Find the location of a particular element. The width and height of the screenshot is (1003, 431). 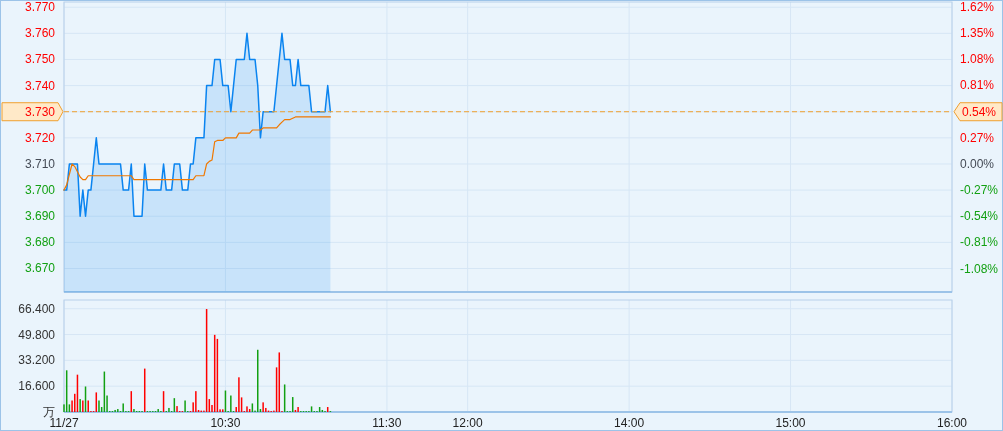

x-tick-label: 11:30 is located at coordinates (387, 423).